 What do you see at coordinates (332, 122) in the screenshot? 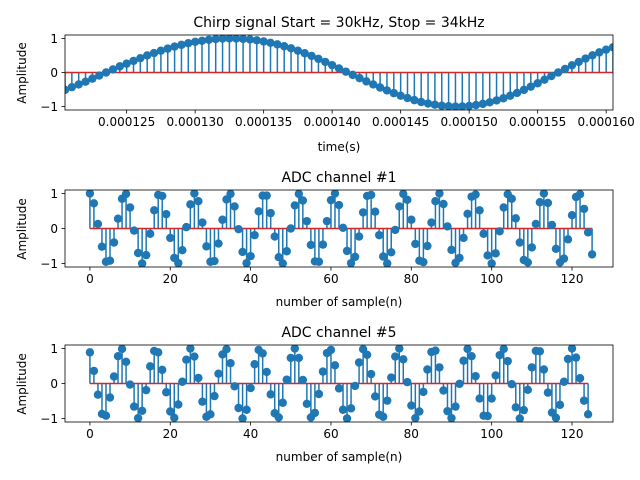
I see `x-tick-label: 0.000140` at bounding box center [332, 122].